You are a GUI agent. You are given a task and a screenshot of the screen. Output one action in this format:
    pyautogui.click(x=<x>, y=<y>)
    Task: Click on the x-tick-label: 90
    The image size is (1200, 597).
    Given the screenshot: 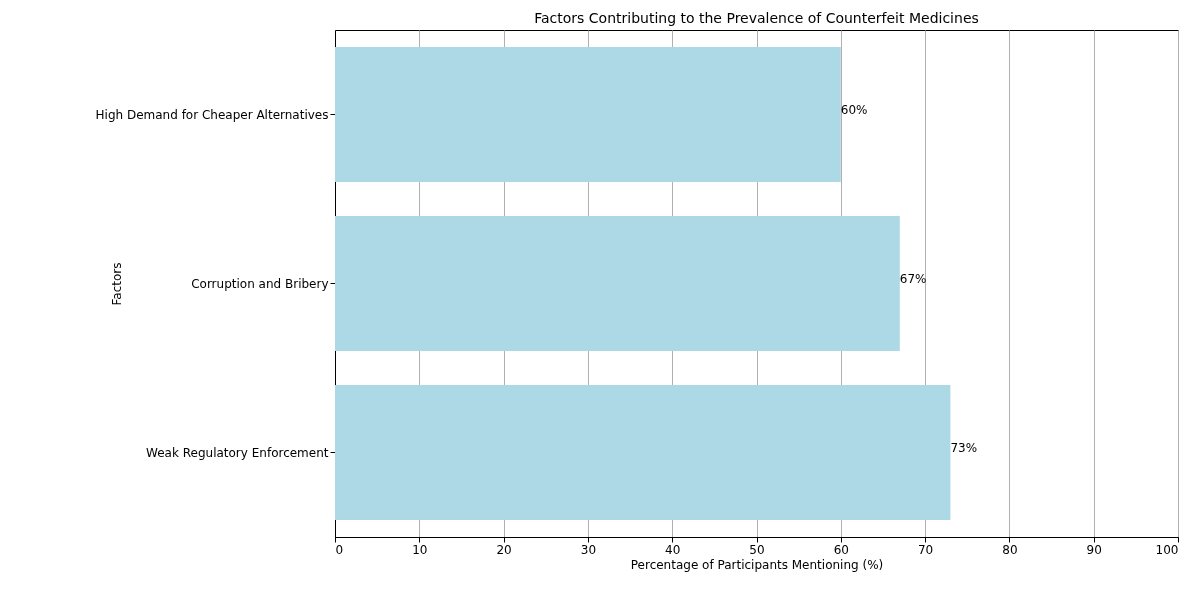 What is the action you would take?
    pyautogui.click(x=1094, y=549)
    